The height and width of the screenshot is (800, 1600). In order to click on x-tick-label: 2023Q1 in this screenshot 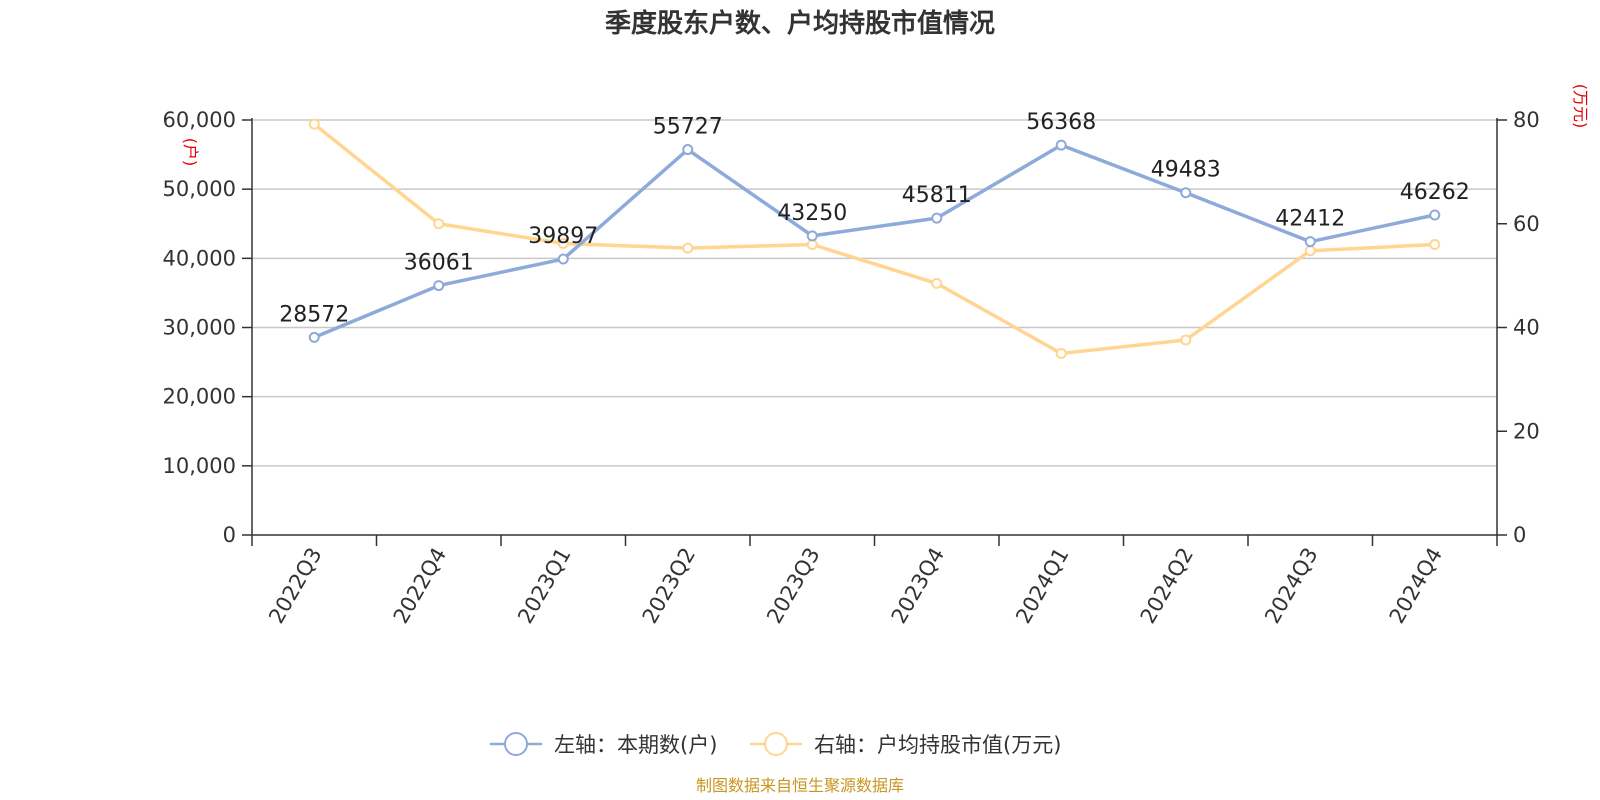, I will do `click(544, 586)`.